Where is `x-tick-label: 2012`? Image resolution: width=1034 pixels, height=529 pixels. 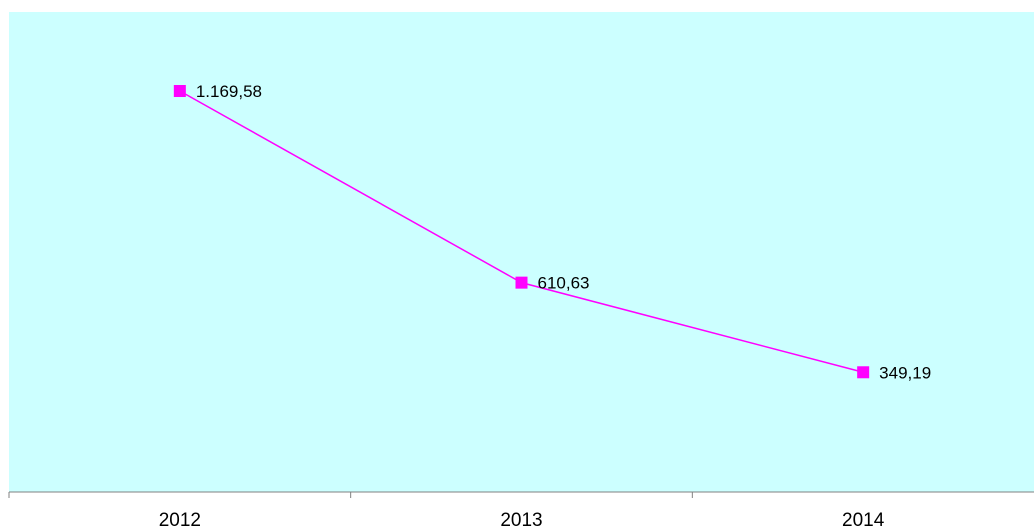
x-tick-label: 2012 is located at coordinates (180, 519).